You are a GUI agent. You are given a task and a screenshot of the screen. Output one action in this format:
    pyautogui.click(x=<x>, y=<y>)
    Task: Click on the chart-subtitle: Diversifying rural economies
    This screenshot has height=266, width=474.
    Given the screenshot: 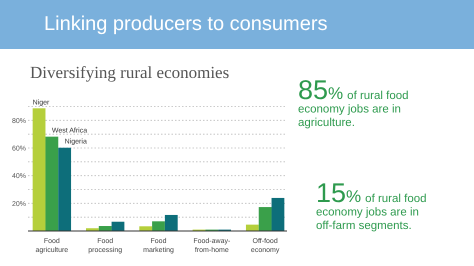 What is the action you would take?
    pyautogui.click(x=130, y=72)
    